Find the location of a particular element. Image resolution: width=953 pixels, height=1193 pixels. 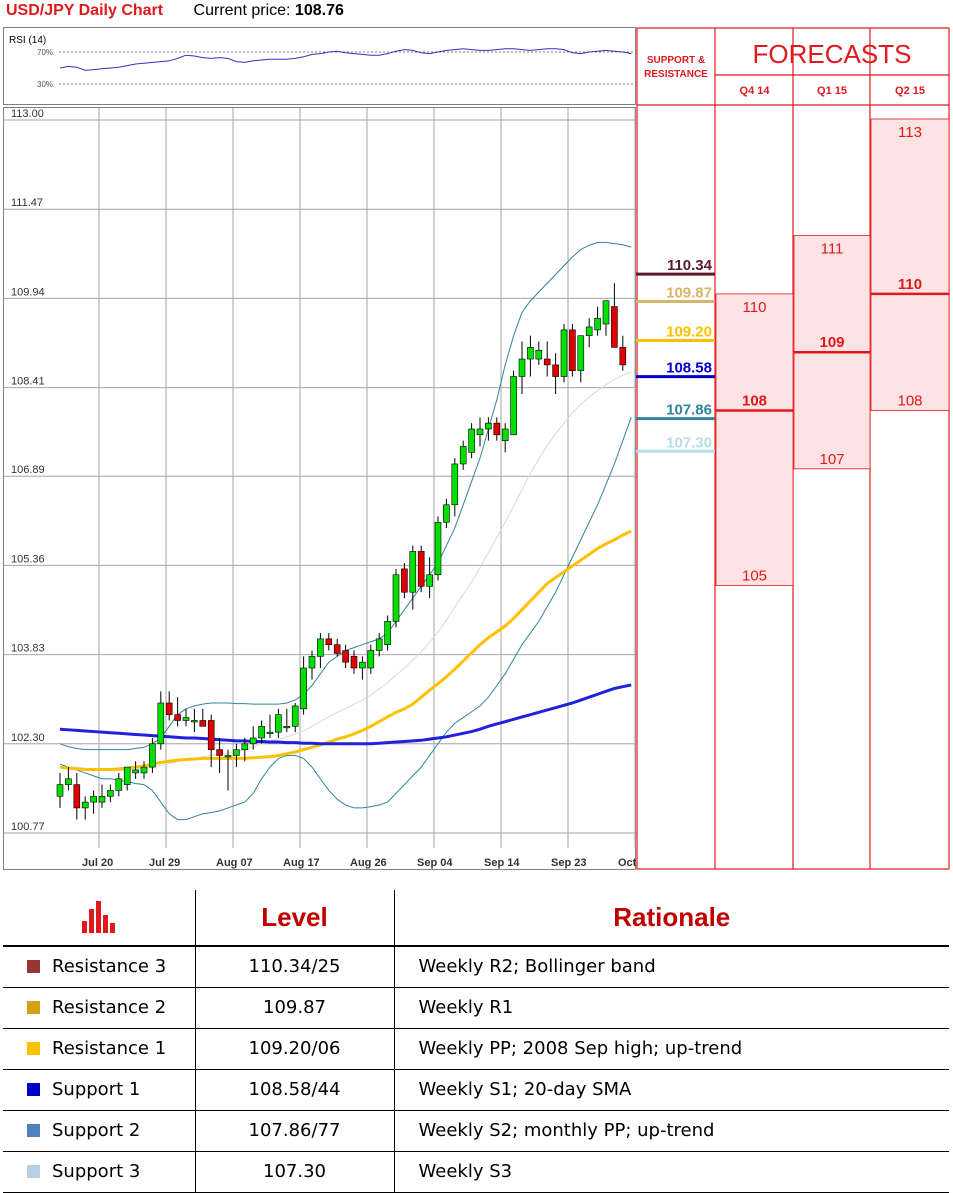

x-tick-label: Jul 29 is located at coordinates (164, 863).